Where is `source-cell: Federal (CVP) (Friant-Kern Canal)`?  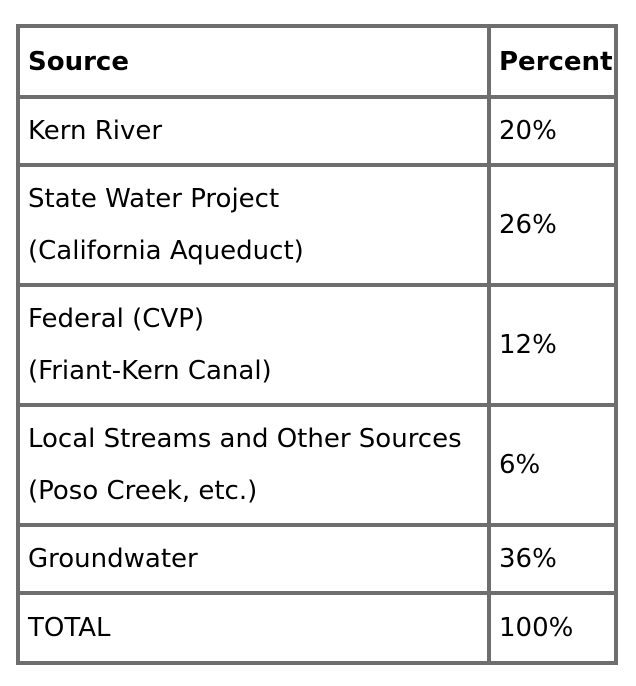
source-cell: Federal (CVP) (Friant-Kern Canal) is located at coordinates (253, 345).